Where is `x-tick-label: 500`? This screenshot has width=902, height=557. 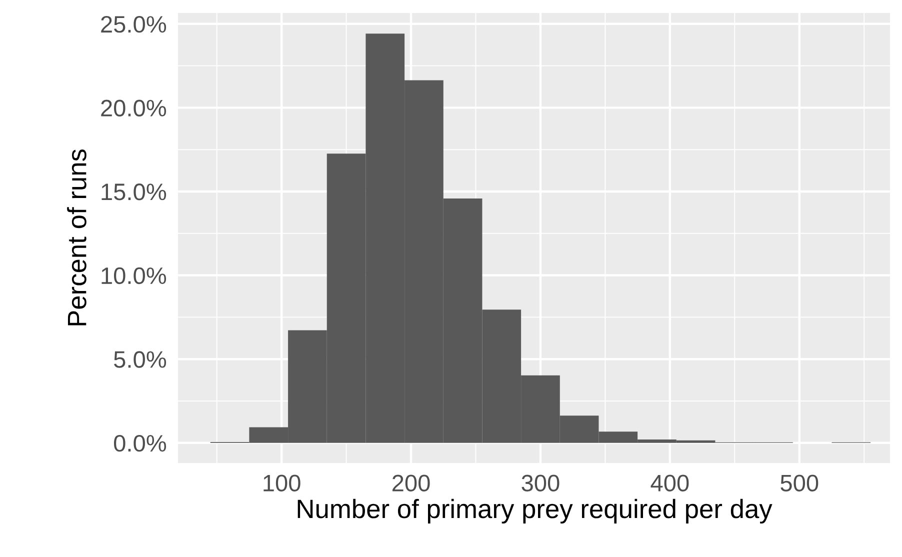
x-tick-label: 500 is located at coordinates (799, 483).